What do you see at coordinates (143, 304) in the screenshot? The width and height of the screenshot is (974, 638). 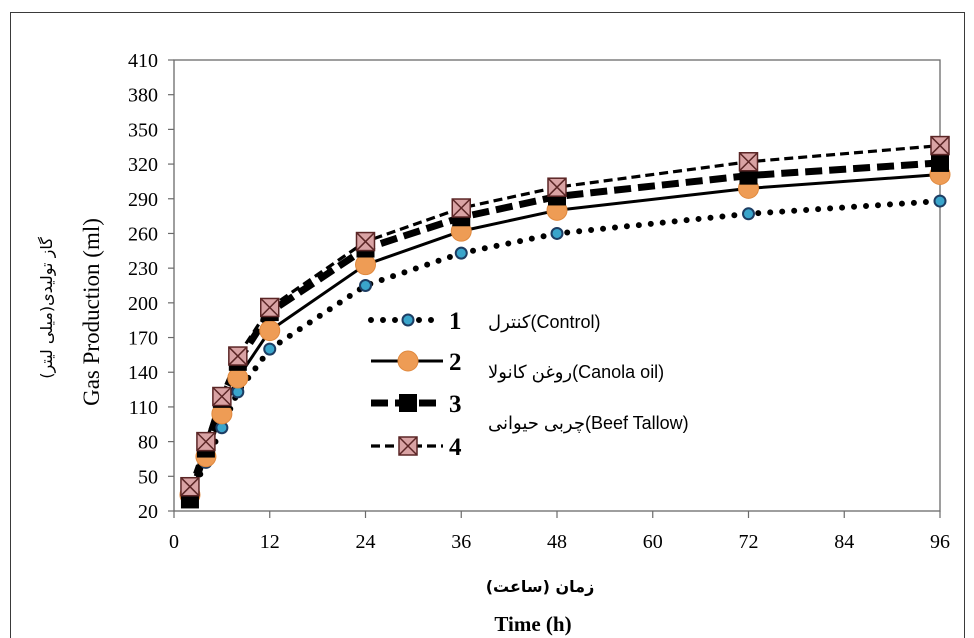 I see `y-tick-label: 200` at bounding box center [143, 304].